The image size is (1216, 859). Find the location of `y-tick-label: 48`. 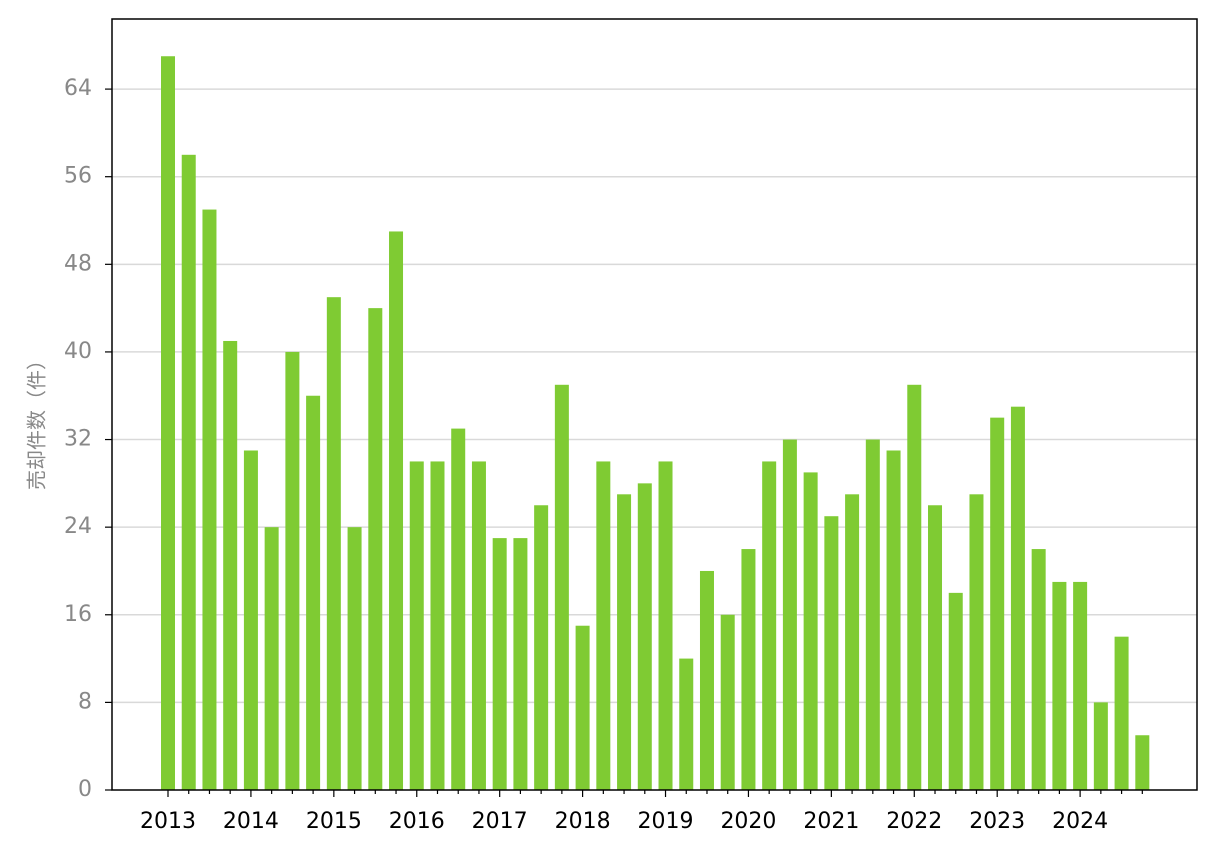

y-tick-label: 48 is located at coordinates (78, 263).